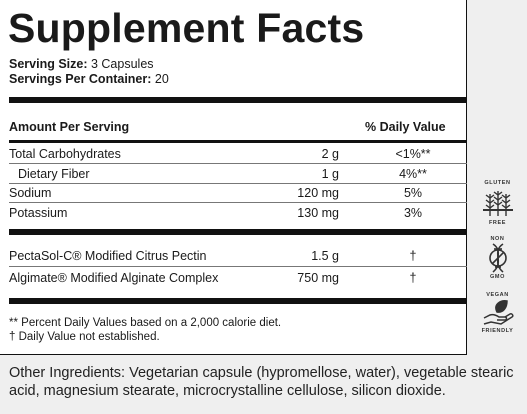 This screenshot has height=414, width=527. What do you see at coordinates (413, 154) in the screenshot?
I see `nutrient-daily-value: <1%**` at bounding box center [413, 154].